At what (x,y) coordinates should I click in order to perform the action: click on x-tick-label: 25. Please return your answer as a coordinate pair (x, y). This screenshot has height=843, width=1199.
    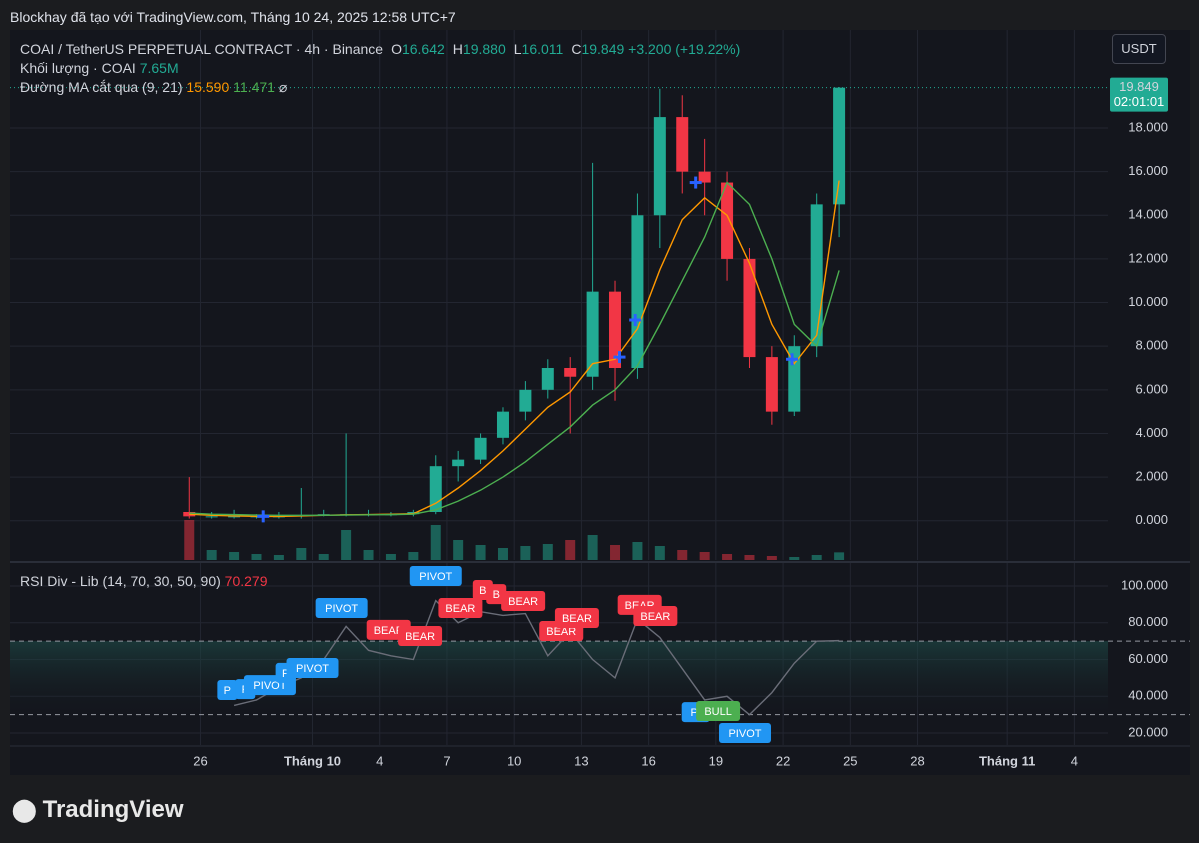
    Looking at the image, I should click on (850, 760).